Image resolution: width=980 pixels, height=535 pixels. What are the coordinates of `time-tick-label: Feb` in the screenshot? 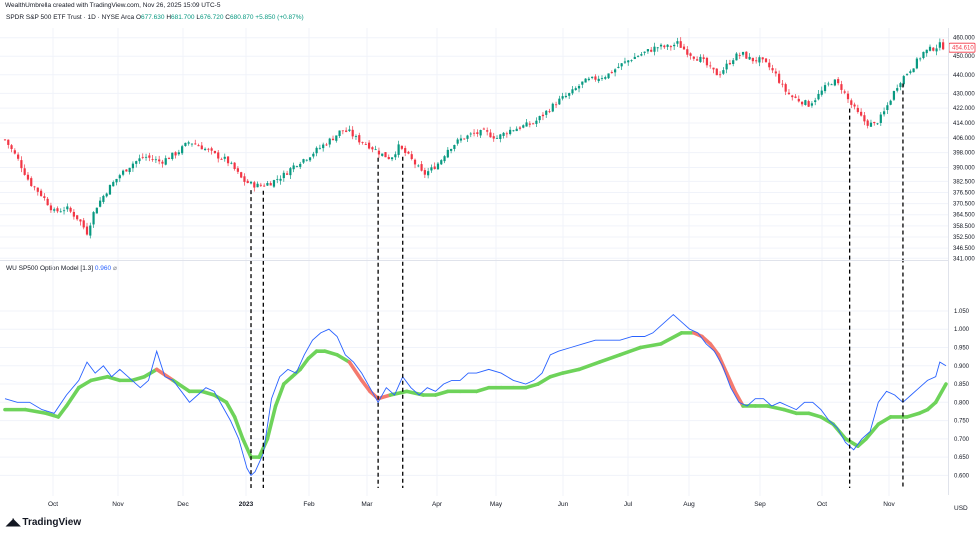 It's located at (309, 504).